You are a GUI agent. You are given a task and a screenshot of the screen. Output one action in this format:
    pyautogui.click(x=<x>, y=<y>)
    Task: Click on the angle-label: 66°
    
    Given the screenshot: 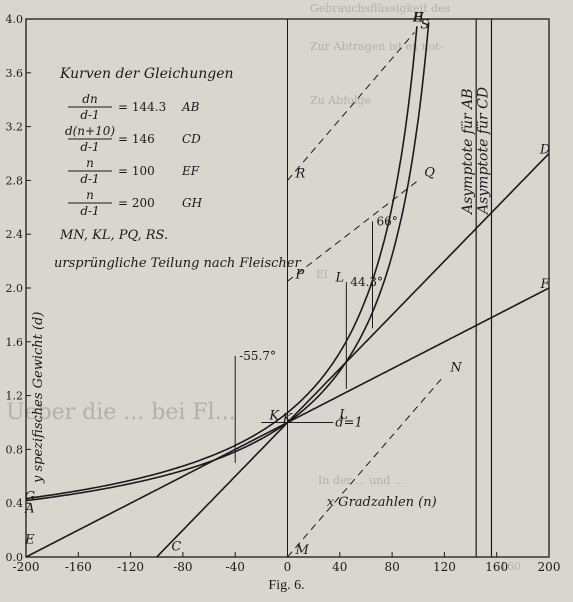 What is the action you would take?
    pyautogui.click(x=386, y=221)
    